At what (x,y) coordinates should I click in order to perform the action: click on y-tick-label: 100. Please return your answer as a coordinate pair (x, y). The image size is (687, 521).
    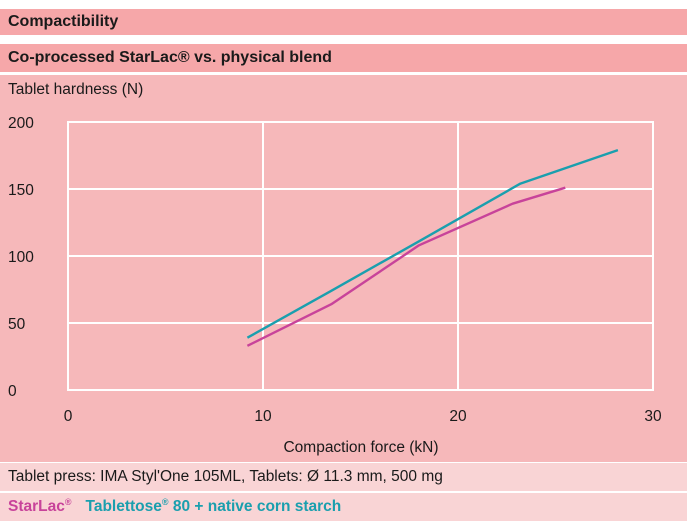
    Looking at the image, I should click on (21, 257).